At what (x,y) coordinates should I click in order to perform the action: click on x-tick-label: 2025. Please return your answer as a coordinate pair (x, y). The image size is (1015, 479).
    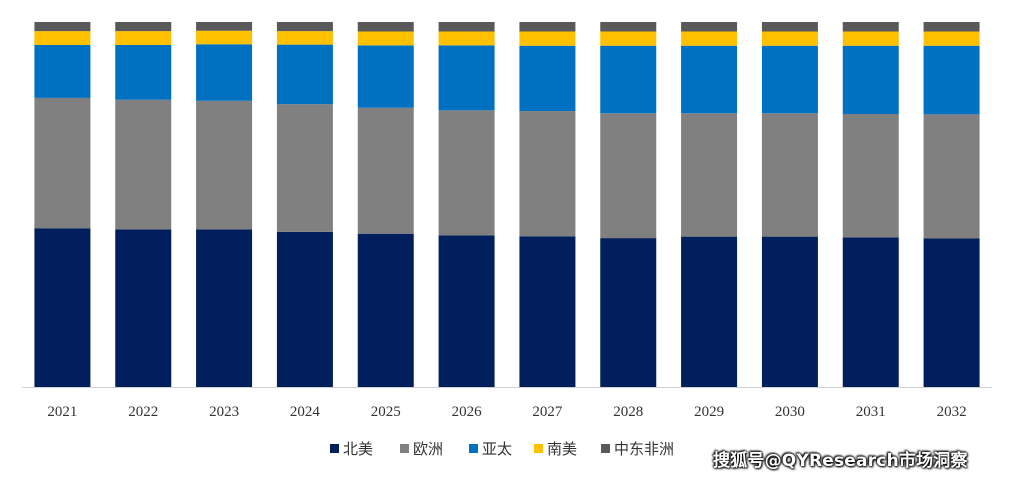
    Looking at the image, I should click on (386, 412).